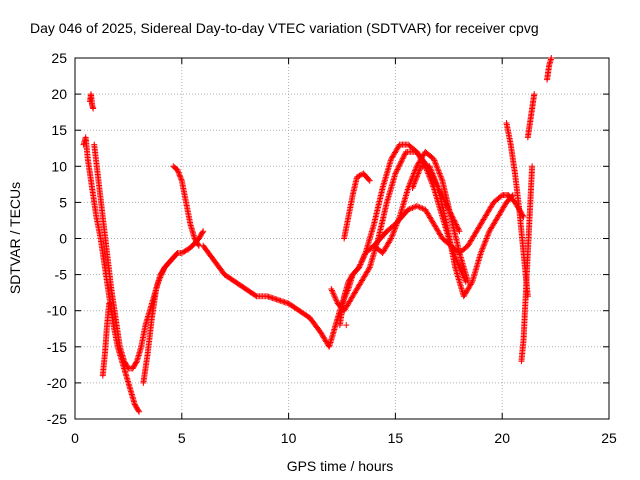 This screenshot has width=640, height=480. Describe the element at coordinates (186, 206) in the screenshot. I see `series-arc-f` at that location.